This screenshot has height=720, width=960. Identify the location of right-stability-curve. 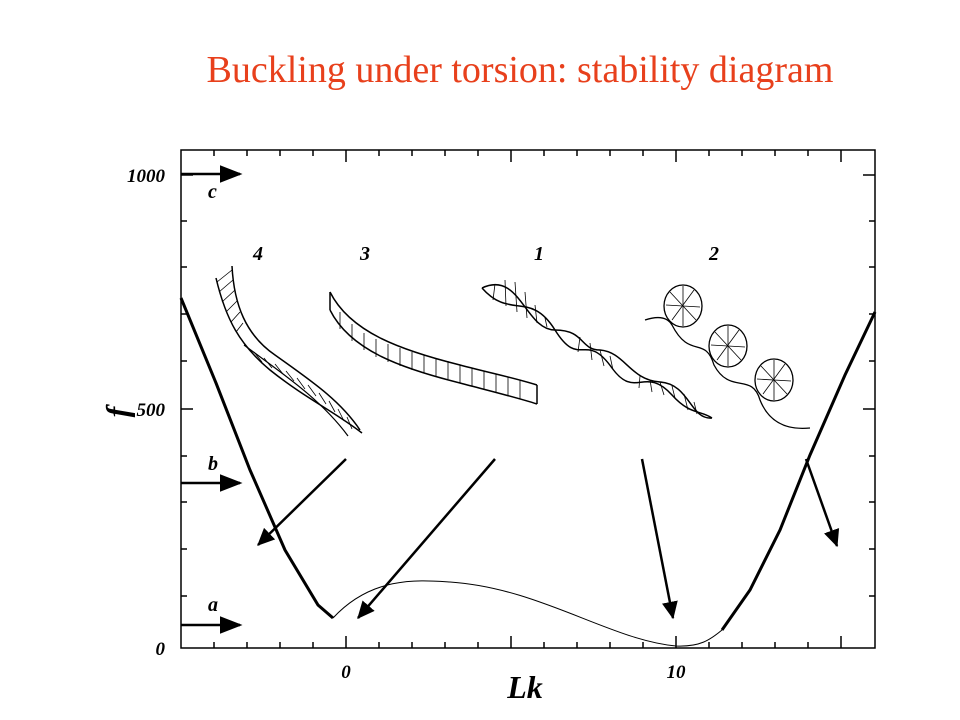
(798, 471).